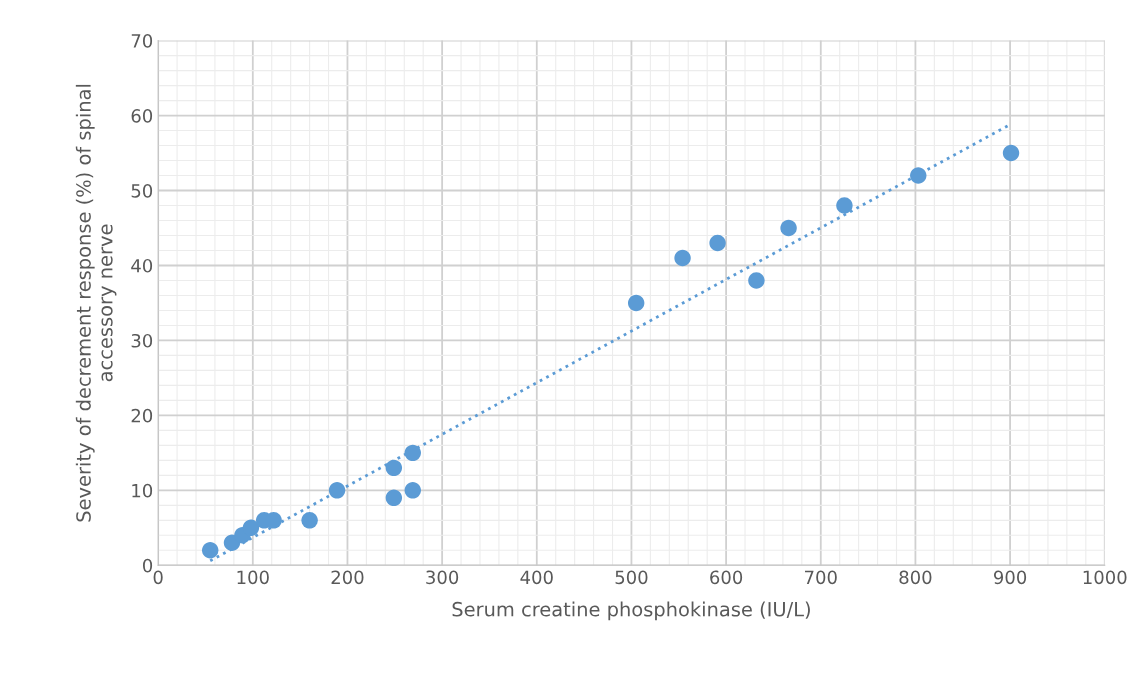 Image resolution: width=1146 pixels, height=677 pixels. I want to click on y-axis-title: Severity of decrement response (%) of spinal accessory nerve, so click(96, 303).